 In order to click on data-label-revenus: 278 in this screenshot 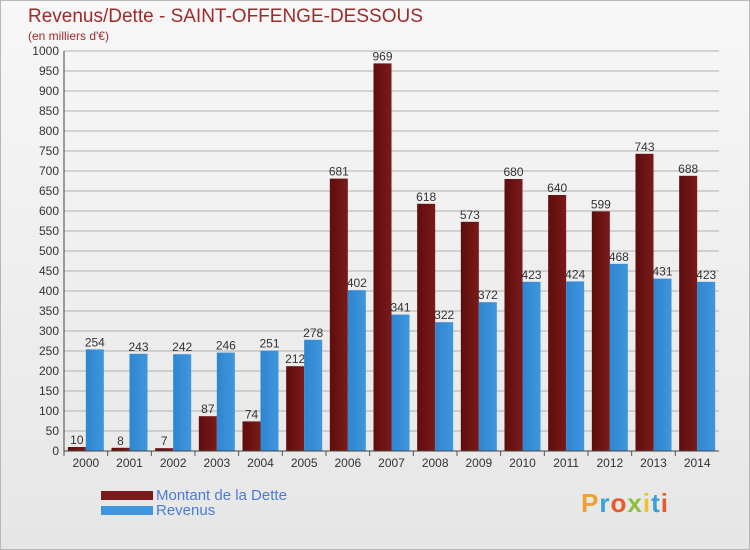, I will do `click(313, 333)`.